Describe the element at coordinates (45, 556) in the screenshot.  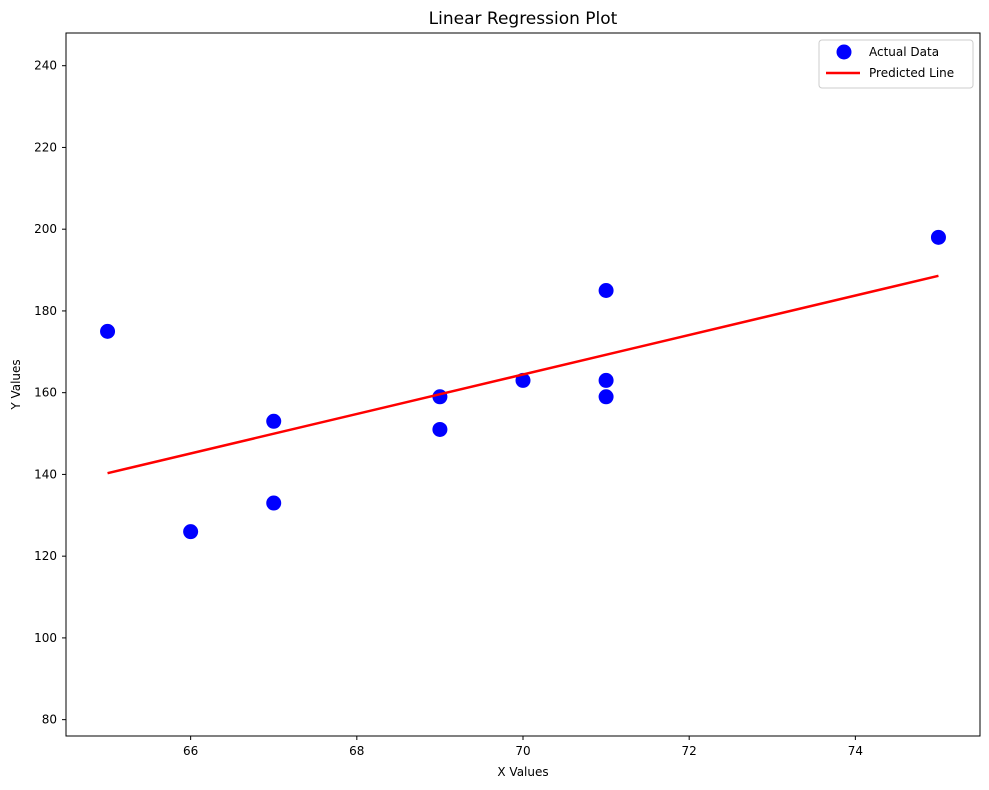
I see `y-tick-label: 120` at that location.